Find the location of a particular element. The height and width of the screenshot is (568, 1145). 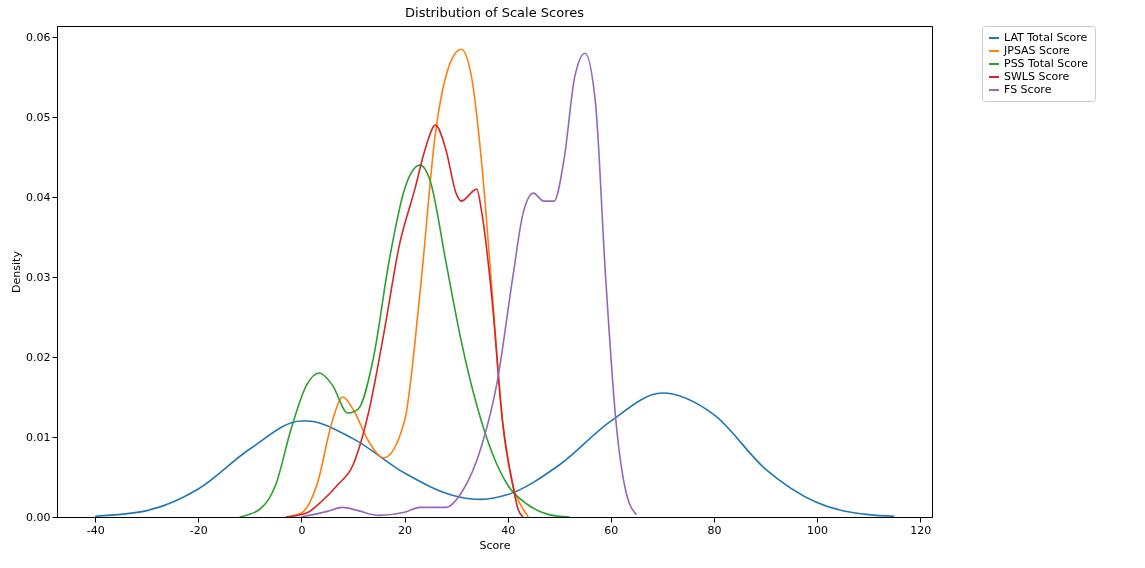

x-tick-label: 40 is located at coordinates (508, 530).